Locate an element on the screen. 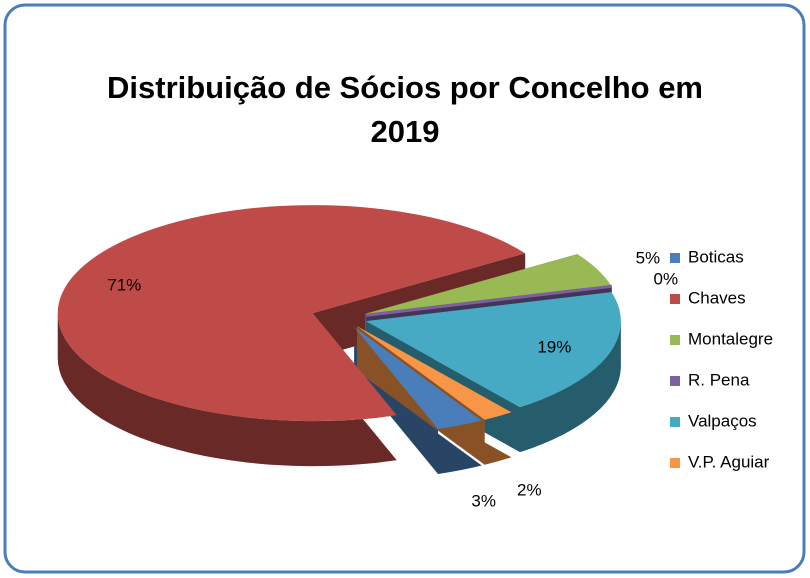 This screenshot has width=810, height=578. legend-label: V.P. Aguiar is located at coordinates (729, 461).